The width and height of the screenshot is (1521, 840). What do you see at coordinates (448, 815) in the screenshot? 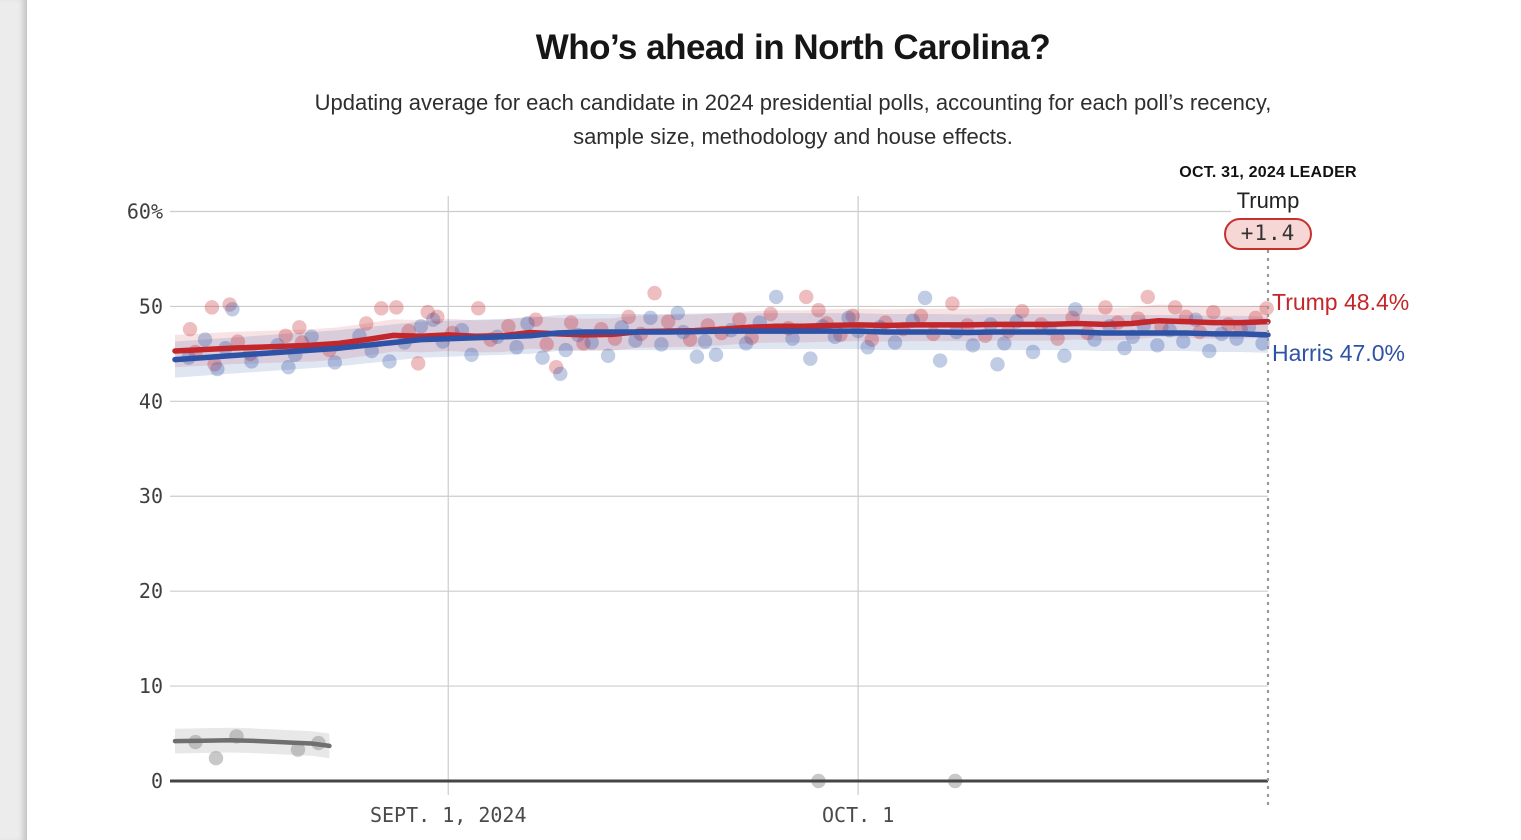
I see `x-tick-label: SEPT. 1, 2024` at bounding box center [448, 815].